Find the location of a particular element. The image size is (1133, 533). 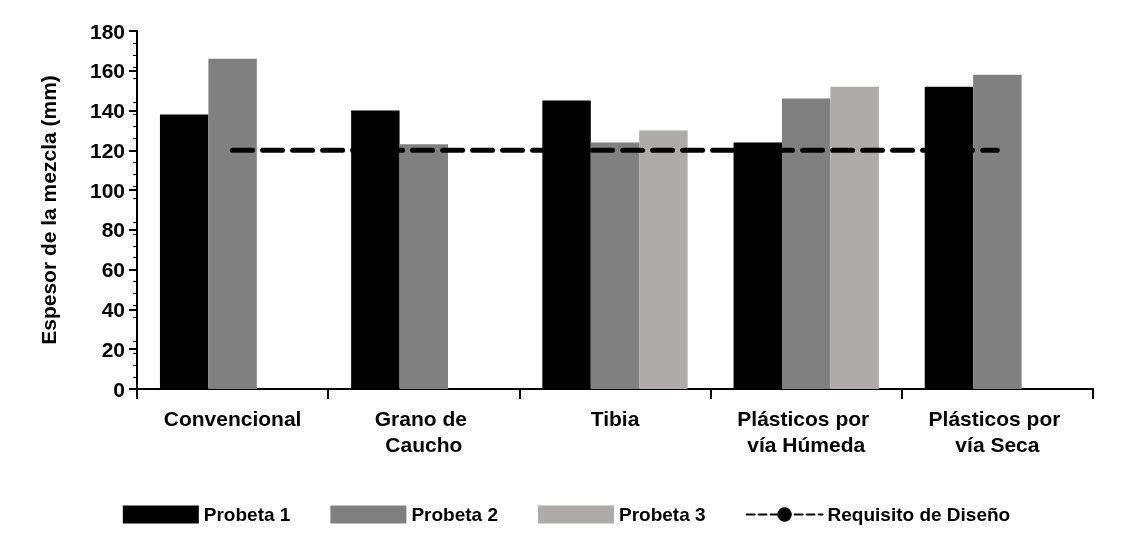

legend-label: Requisito de Diseño is located at coordinates (919, 514).